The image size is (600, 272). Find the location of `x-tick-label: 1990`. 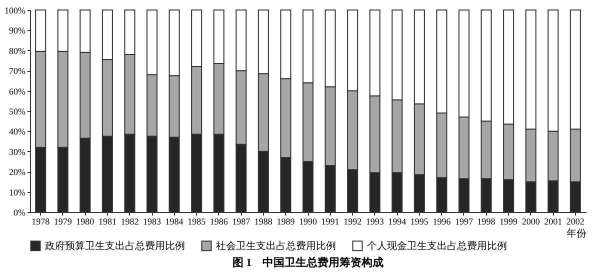

x-tick-label: 1990 is located at coordinates (308, 221).